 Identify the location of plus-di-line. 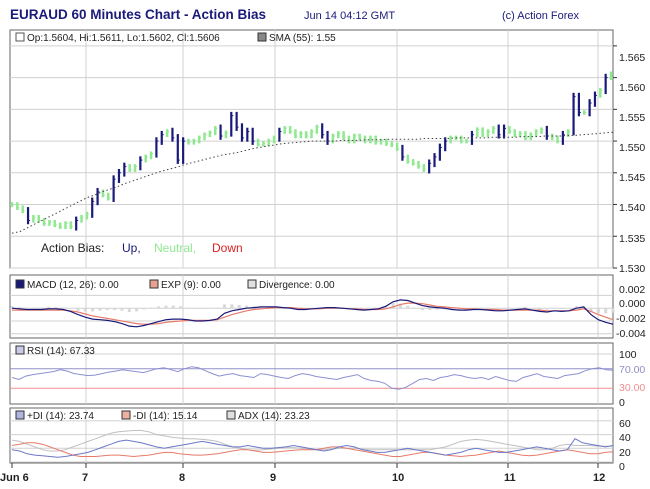
(312, 448).